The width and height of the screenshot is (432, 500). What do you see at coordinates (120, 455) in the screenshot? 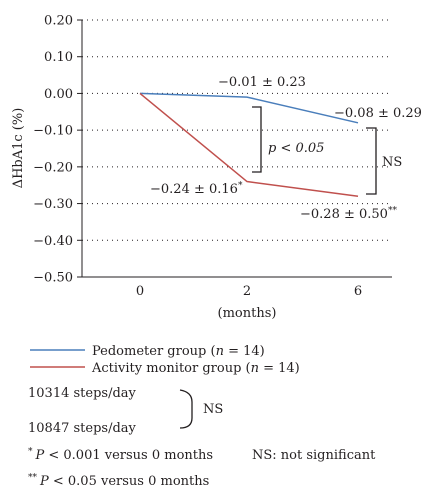
I see `footnote-one: * P < 0.001 versus 0 months` at bounding box center [120, 455].